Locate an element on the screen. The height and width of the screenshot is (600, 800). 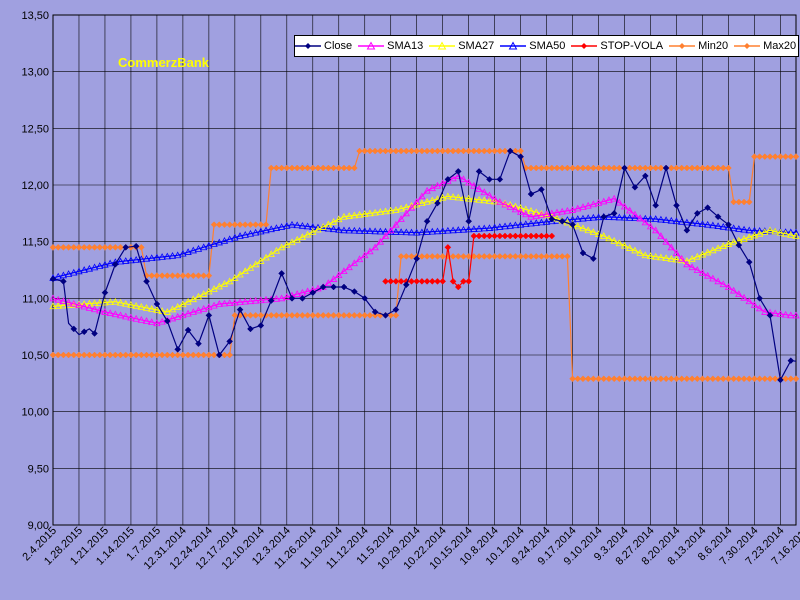
legend-label: SMA50 is located at coordinates (547, 46).